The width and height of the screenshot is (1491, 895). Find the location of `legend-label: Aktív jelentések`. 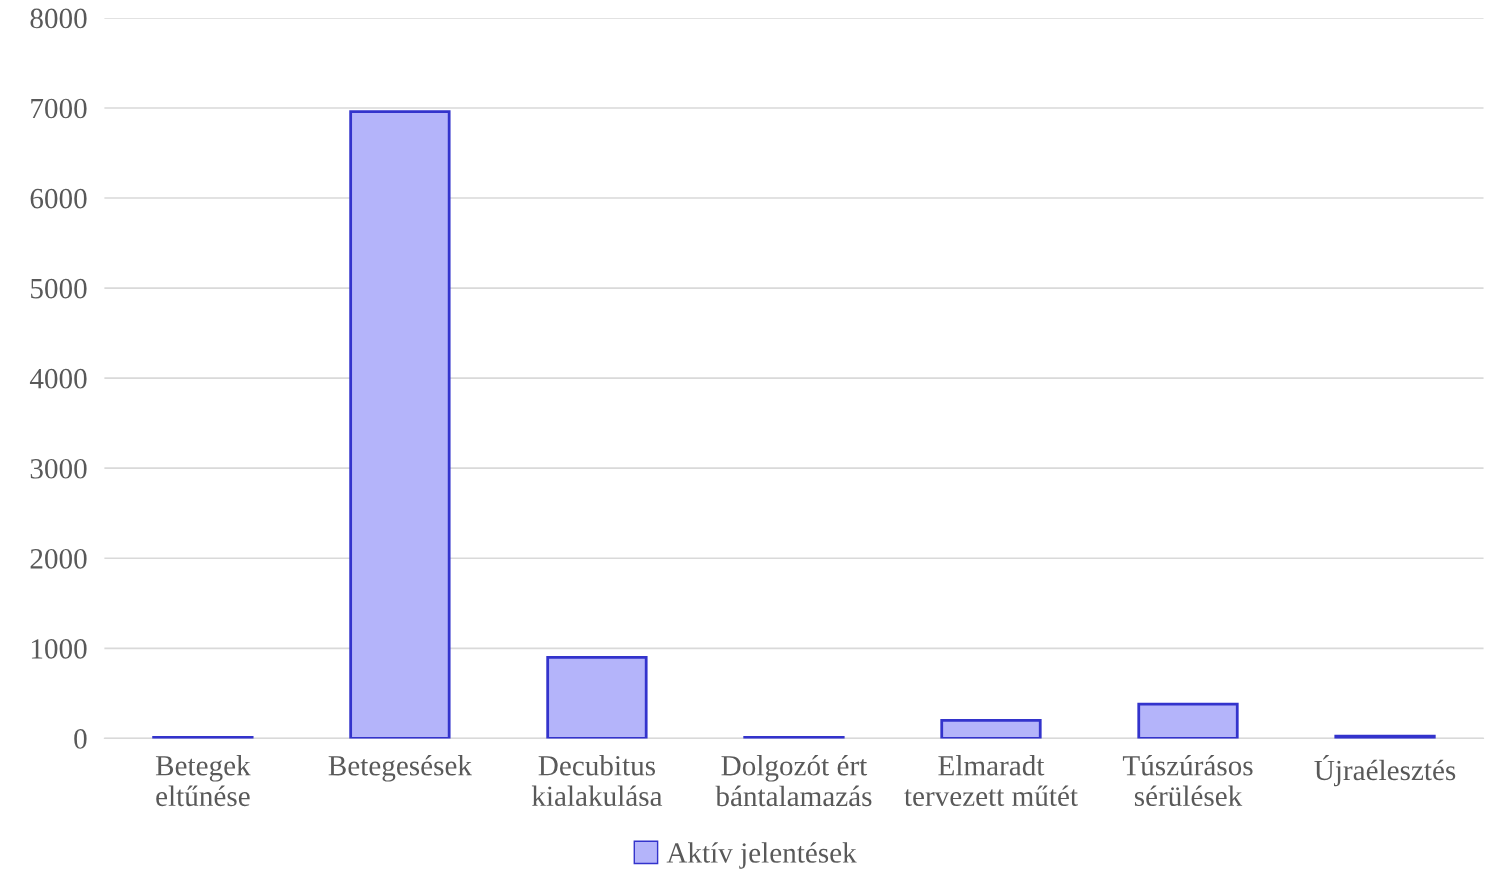

legend-label: Aktív jelentések is located at coordinates (761, 855).